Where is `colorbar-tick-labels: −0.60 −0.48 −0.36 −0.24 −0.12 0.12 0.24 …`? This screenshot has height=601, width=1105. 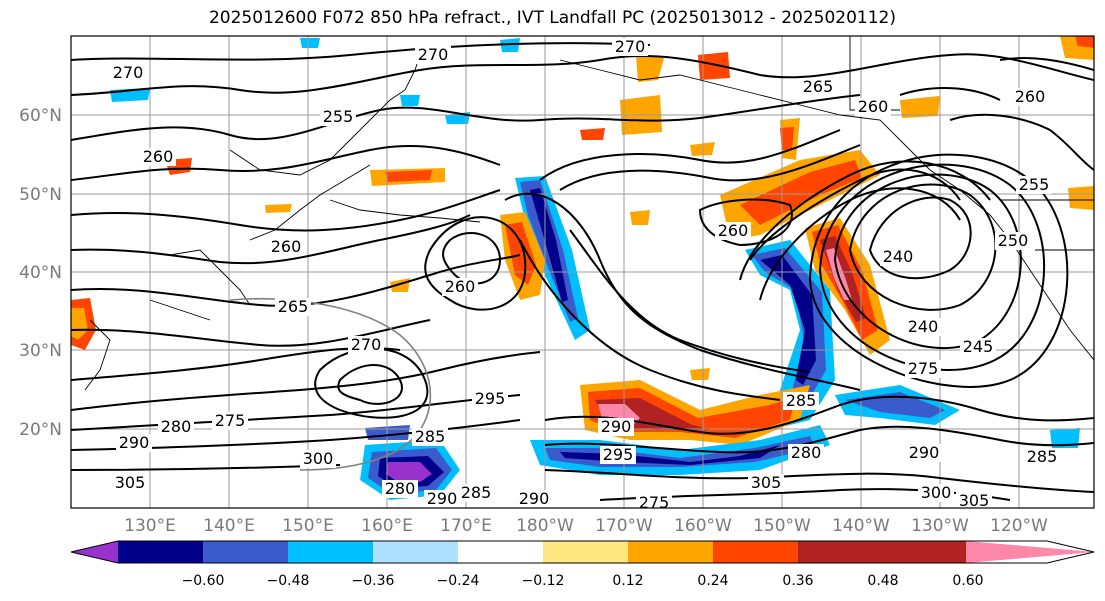 colorbar-tick-labels: −0.60 −0.48 −0.36 −0.24 −0.12 0.12 0.24 … is located at coordinates (583, 581).